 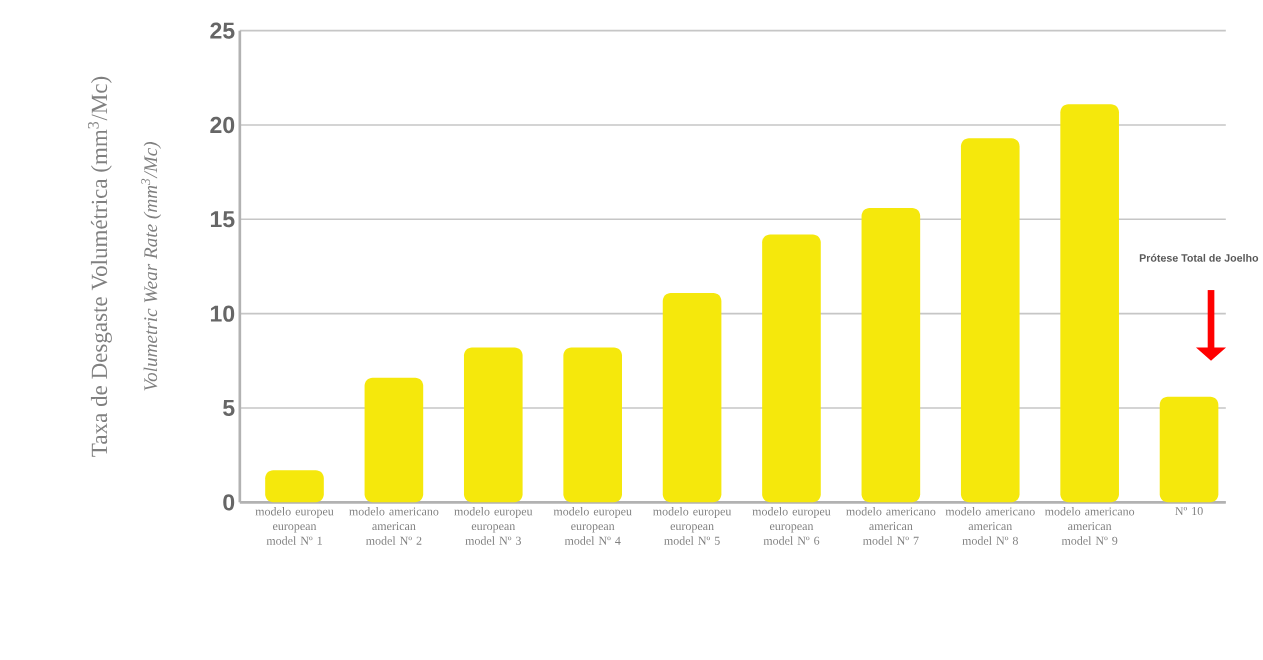 I want to click on x-tick-label: modelo europeu european model Nº 4, so click(x=592, y=526).